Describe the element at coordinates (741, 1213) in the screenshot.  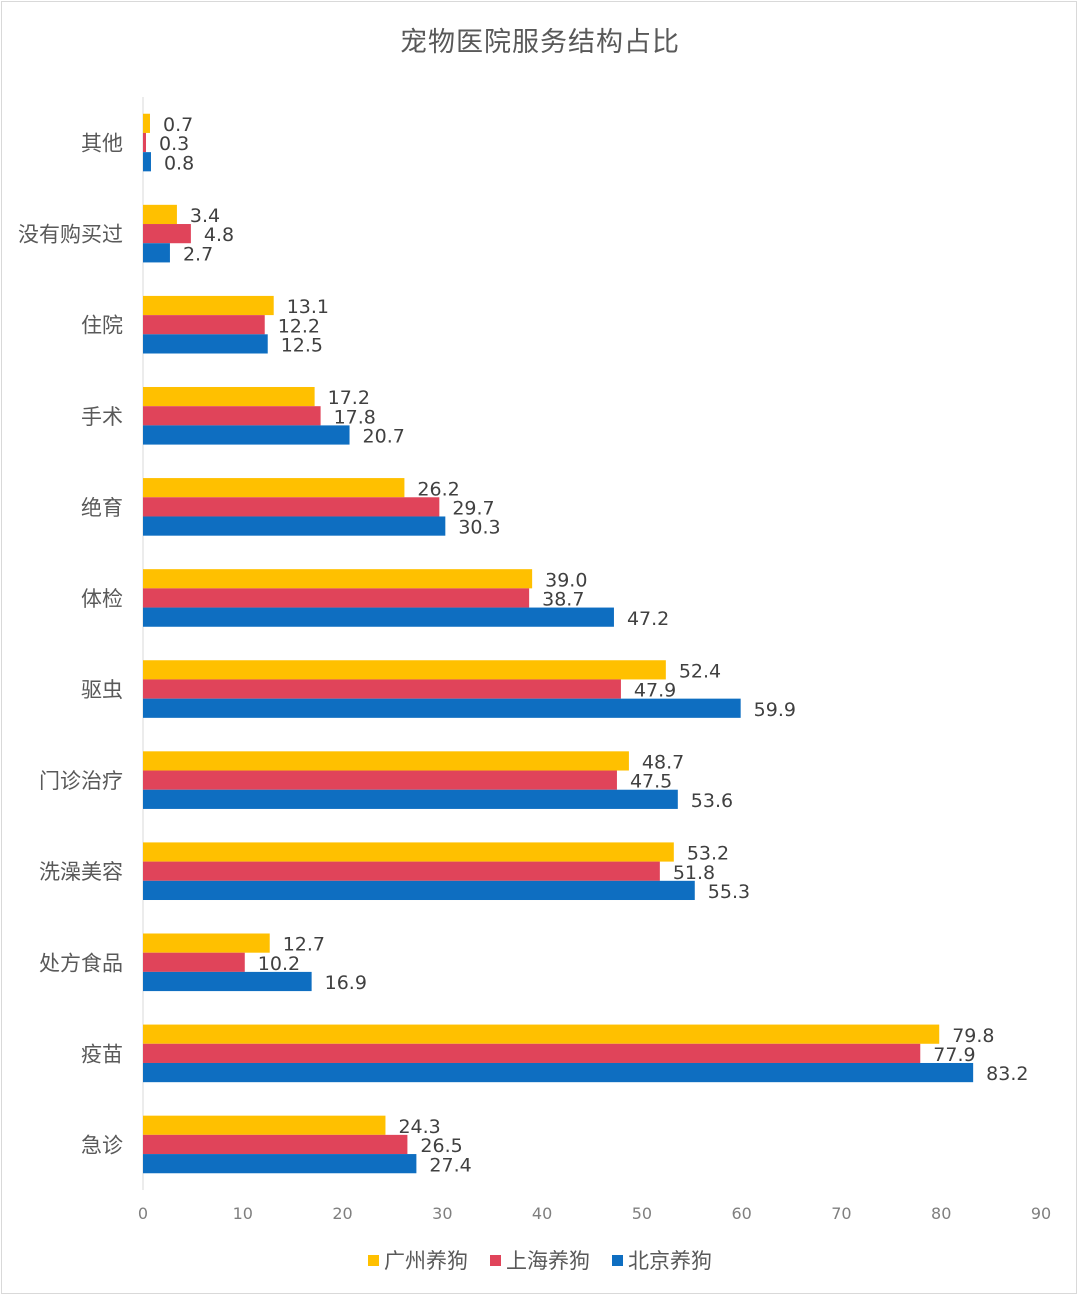
I see `x-tick-label: 60` at that location.